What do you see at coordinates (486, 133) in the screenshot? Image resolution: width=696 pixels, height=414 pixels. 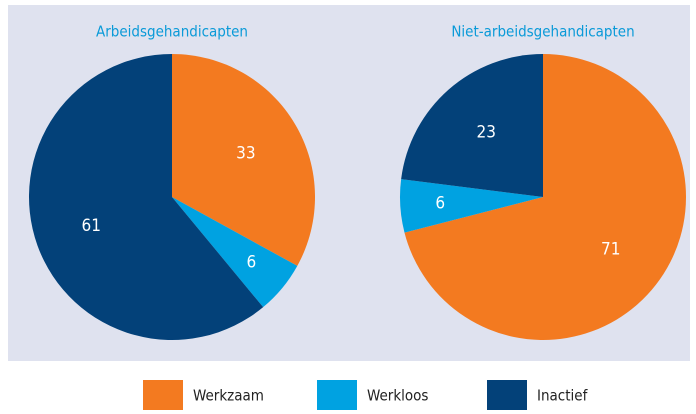 I see `data-label: 23` at bounding box center [486, 133].